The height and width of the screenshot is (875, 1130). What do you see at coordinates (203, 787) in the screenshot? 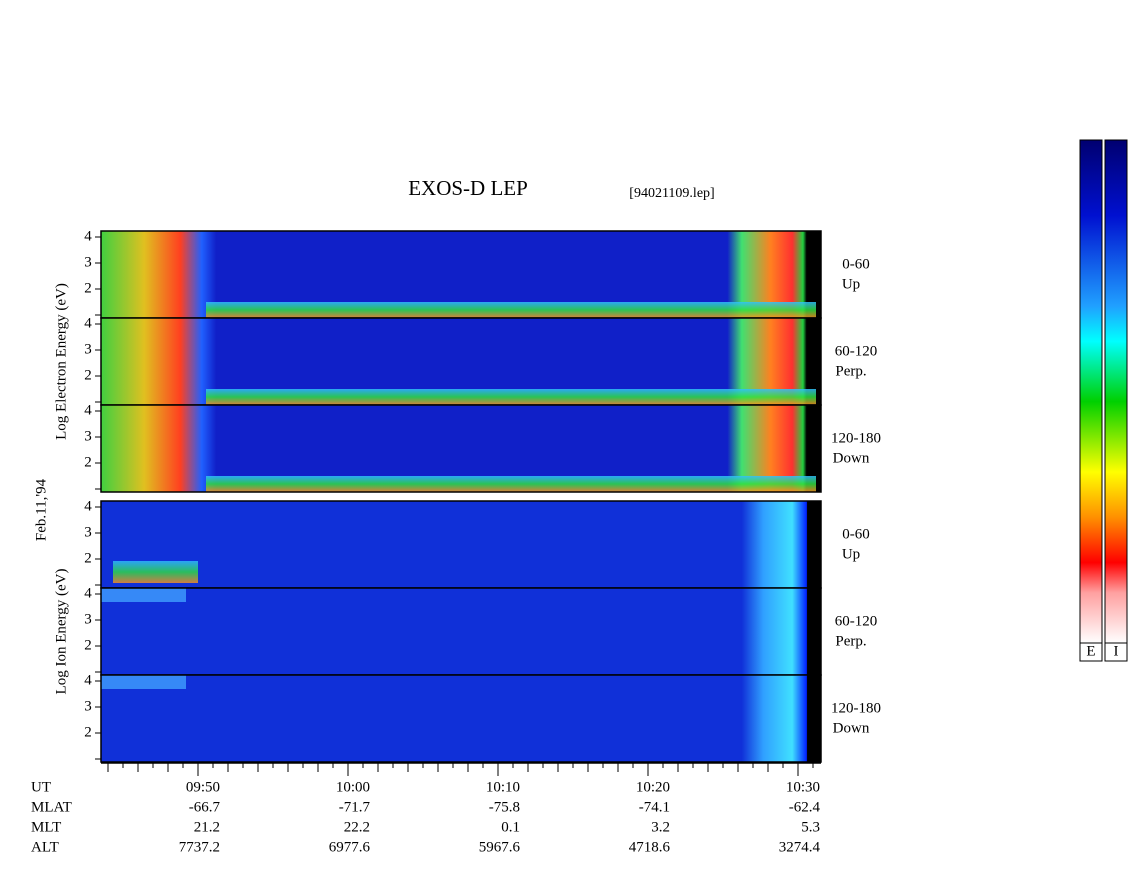
I see `row-value: 09:50` at bounding box center [203, 787].